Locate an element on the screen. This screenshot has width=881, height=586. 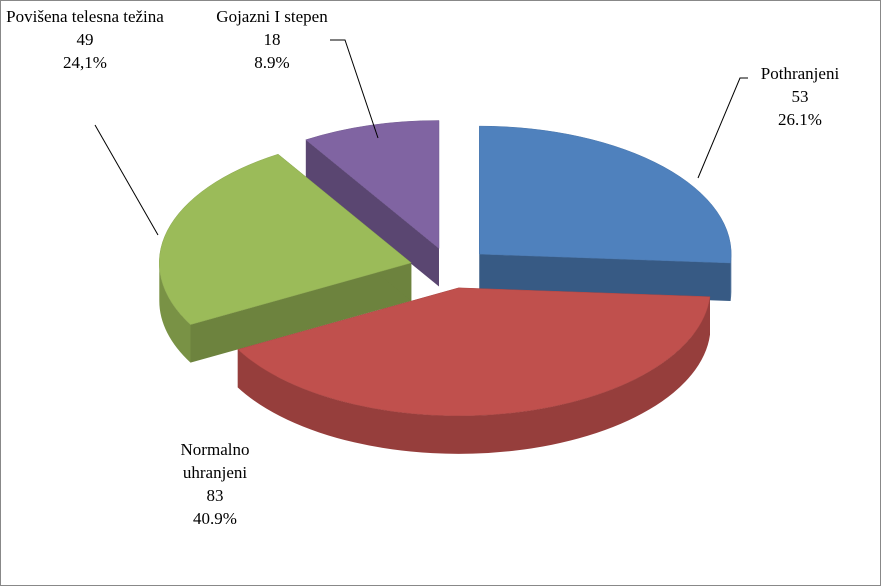
percent-label: 40.9% is located at coordinates (215, 518).